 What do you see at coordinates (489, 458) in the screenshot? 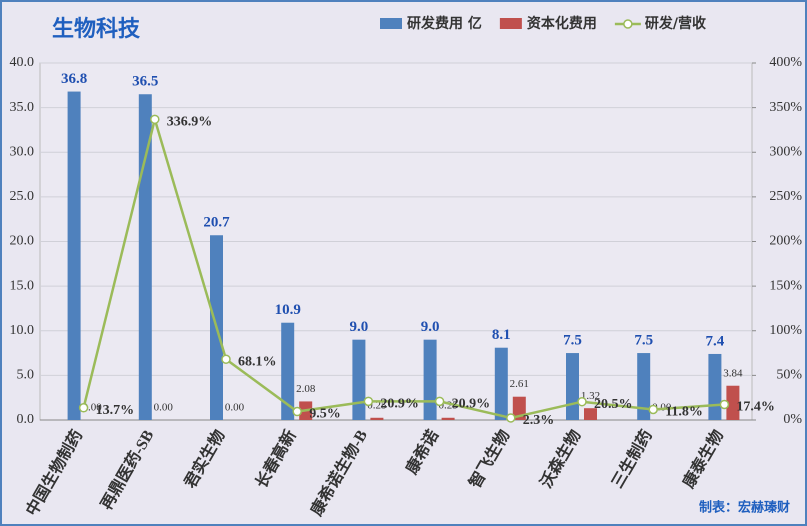
I see `x-tick-label: 智飞生物` at bounding box center [489, 458].